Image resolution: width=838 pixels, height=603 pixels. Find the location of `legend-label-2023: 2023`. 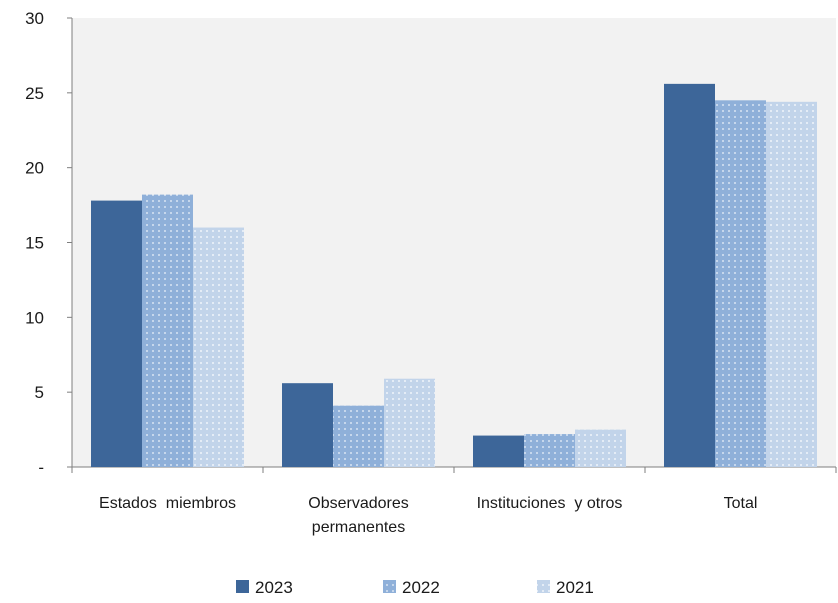

legend-label-2023: 2023 is located at coordinates (274, 587).